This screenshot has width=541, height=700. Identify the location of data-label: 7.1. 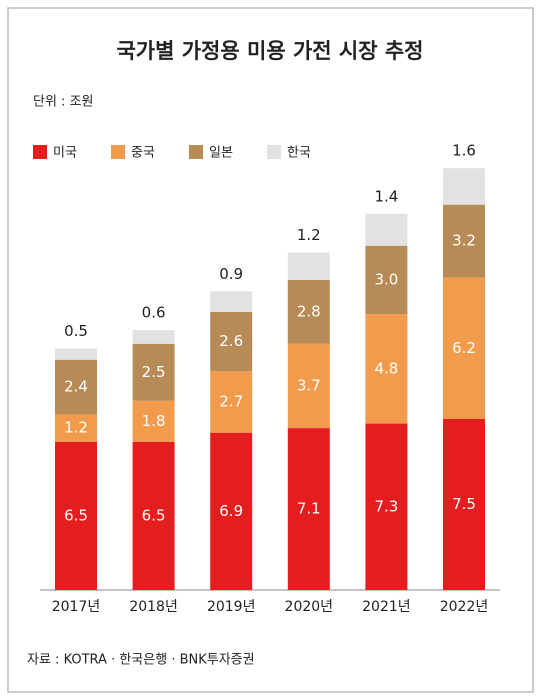
(309, 509).